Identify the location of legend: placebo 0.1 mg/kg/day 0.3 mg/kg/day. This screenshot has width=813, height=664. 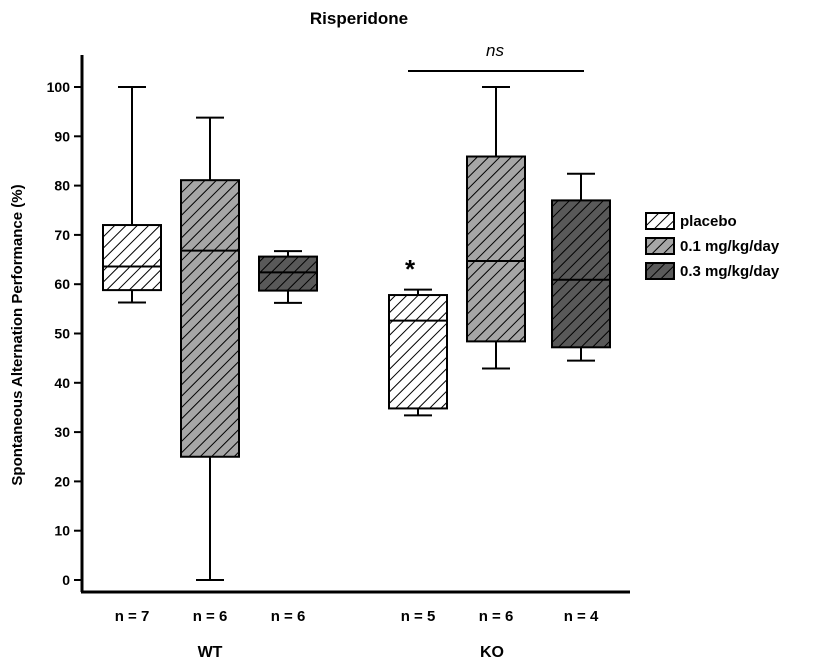
(712, 246).